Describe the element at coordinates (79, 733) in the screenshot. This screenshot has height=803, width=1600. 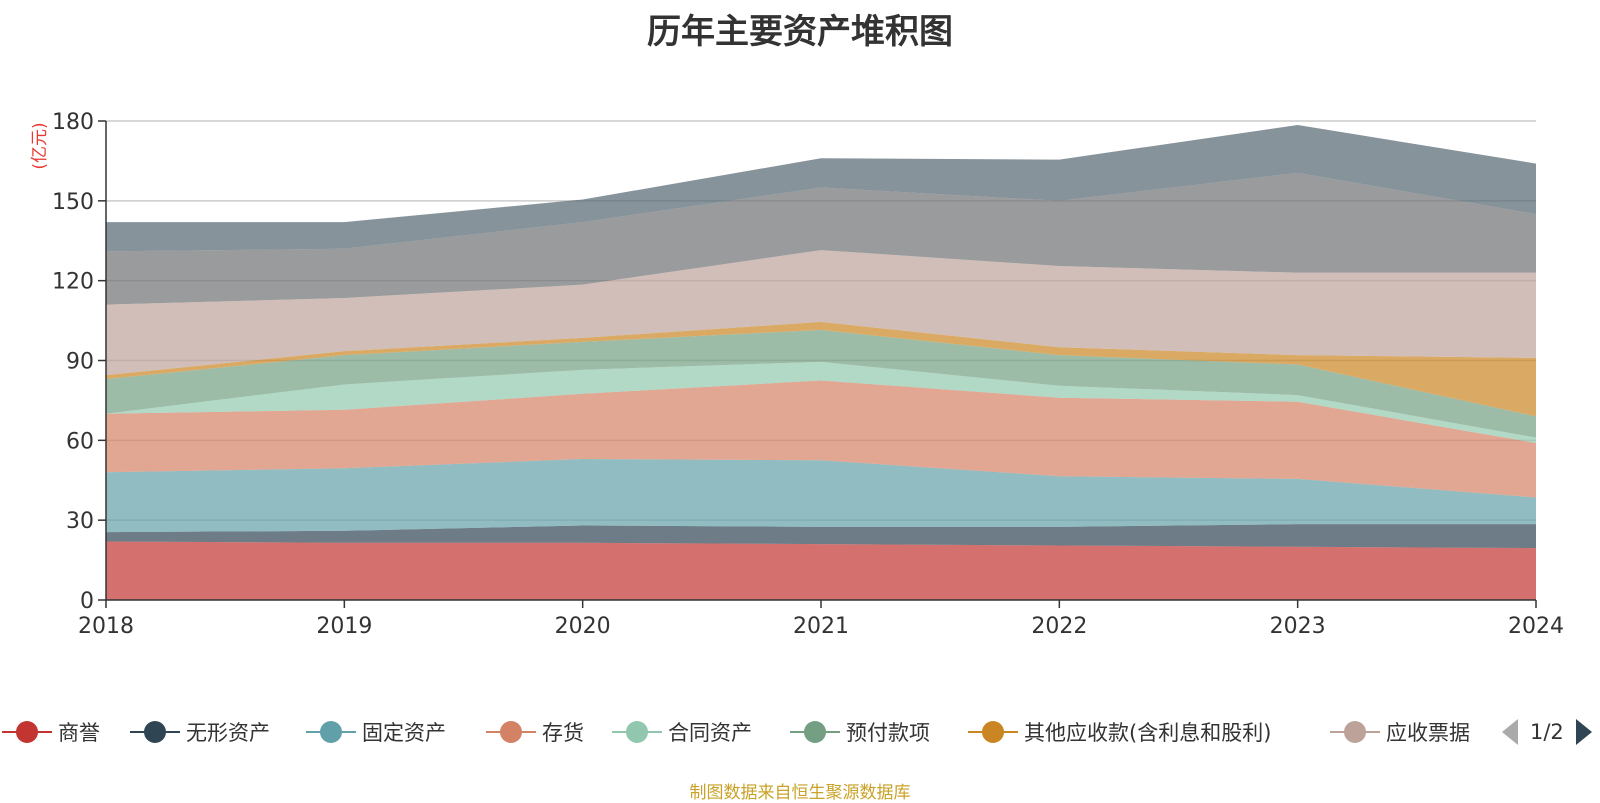
I see `legend-label: 商誉` at that location.